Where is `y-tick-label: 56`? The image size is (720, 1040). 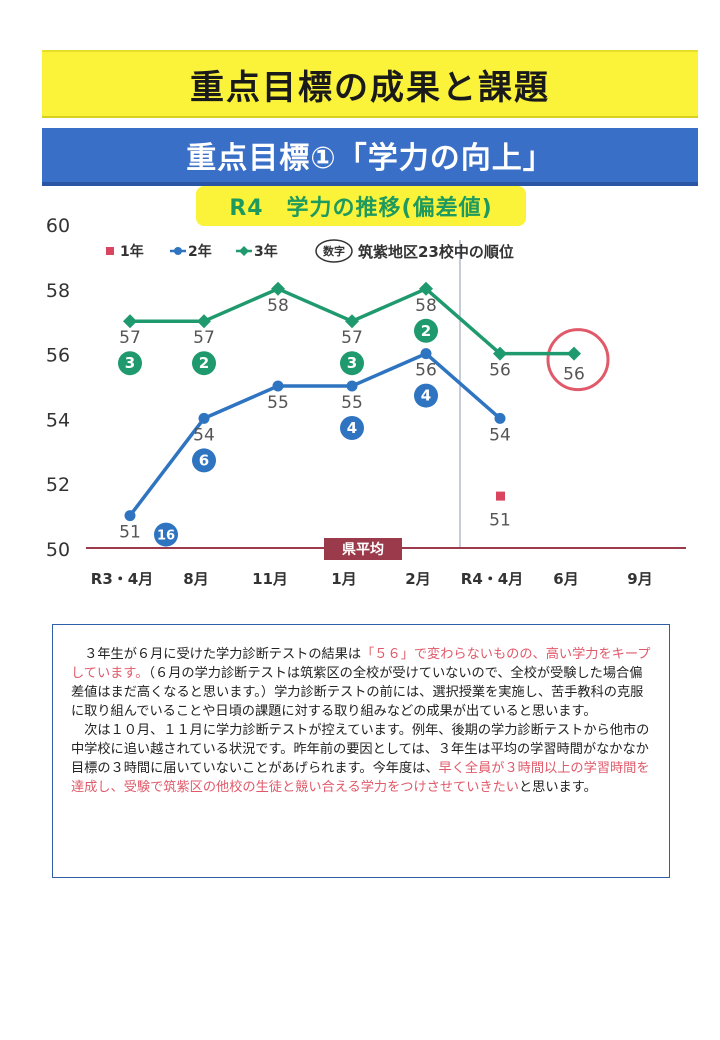 y-tick-label: 56 is located at coordinates (58, 356).